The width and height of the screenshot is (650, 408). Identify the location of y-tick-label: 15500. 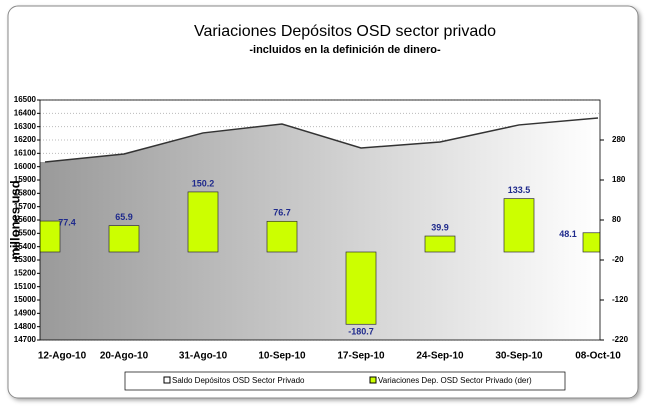
(25, 232).